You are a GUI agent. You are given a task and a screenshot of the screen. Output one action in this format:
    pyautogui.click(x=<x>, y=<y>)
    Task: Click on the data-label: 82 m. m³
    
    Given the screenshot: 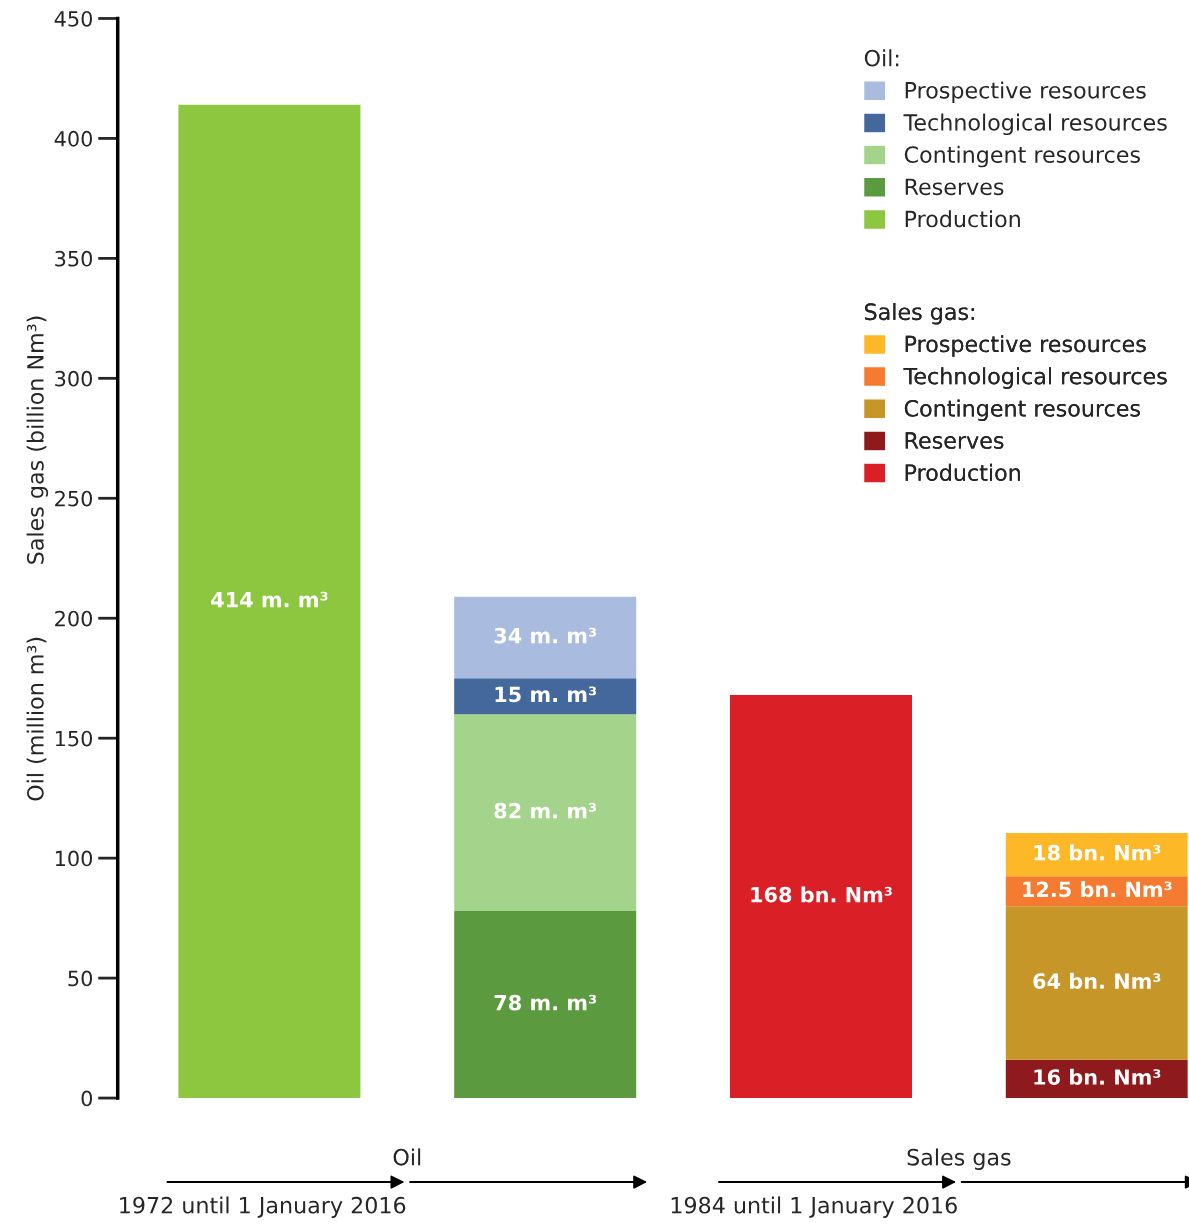 What is the action you would take?
    pyautogui.click(x=545, y=810)
    